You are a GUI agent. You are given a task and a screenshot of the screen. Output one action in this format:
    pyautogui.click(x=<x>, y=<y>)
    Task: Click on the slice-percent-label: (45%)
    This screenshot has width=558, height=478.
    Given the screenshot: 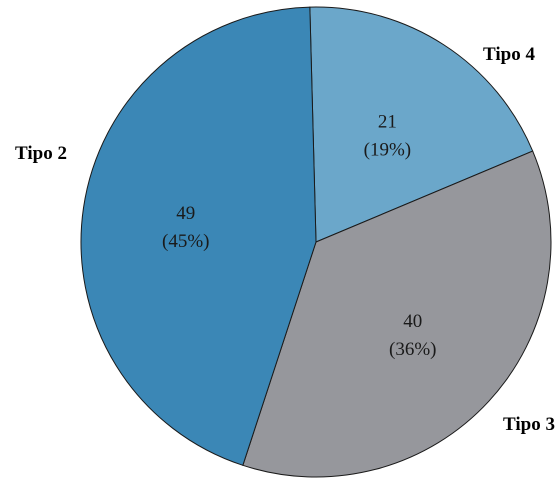 What is the action you would take?
    pyautogui.click(x=185, y=241)
    